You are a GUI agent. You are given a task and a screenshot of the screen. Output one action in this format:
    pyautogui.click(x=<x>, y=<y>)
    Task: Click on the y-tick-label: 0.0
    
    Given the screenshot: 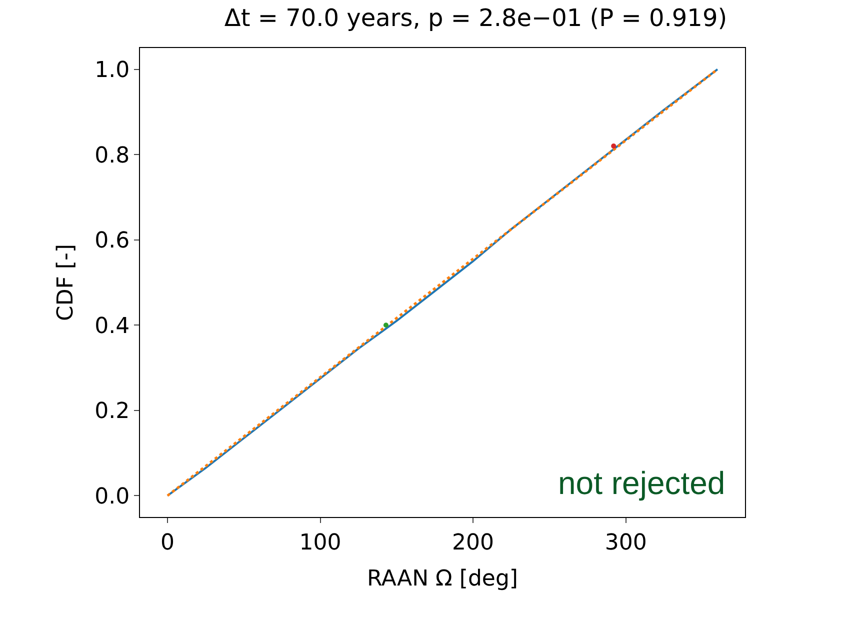 What is the action you would take?
    pyautogui.click(x=112, y=497)
    